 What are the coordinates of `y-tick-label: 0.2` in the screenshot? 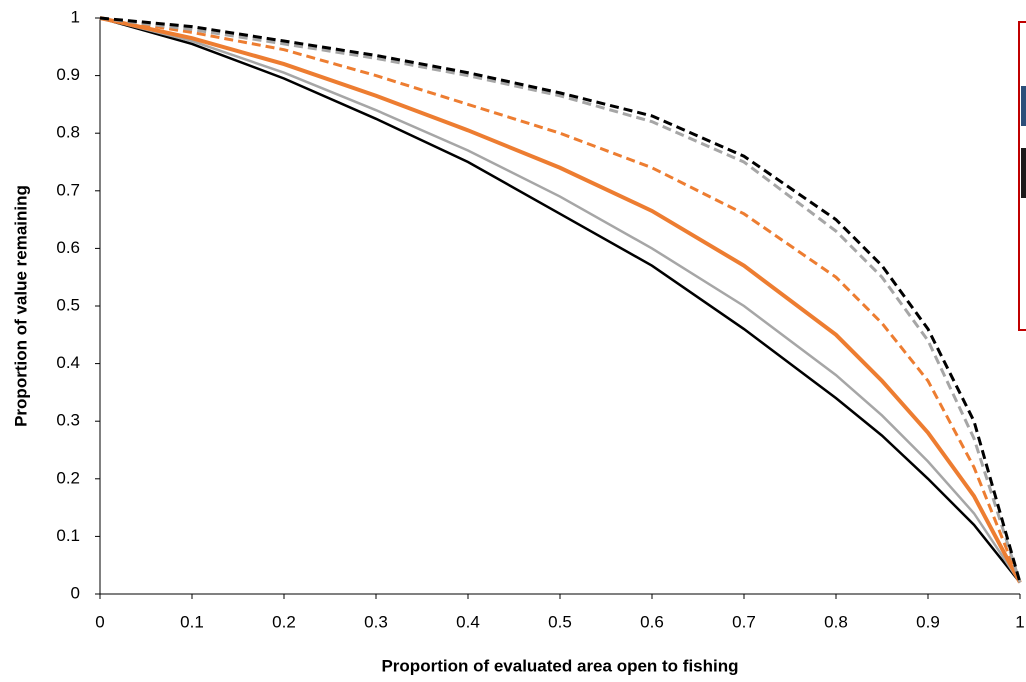 It's located at (68, 477).